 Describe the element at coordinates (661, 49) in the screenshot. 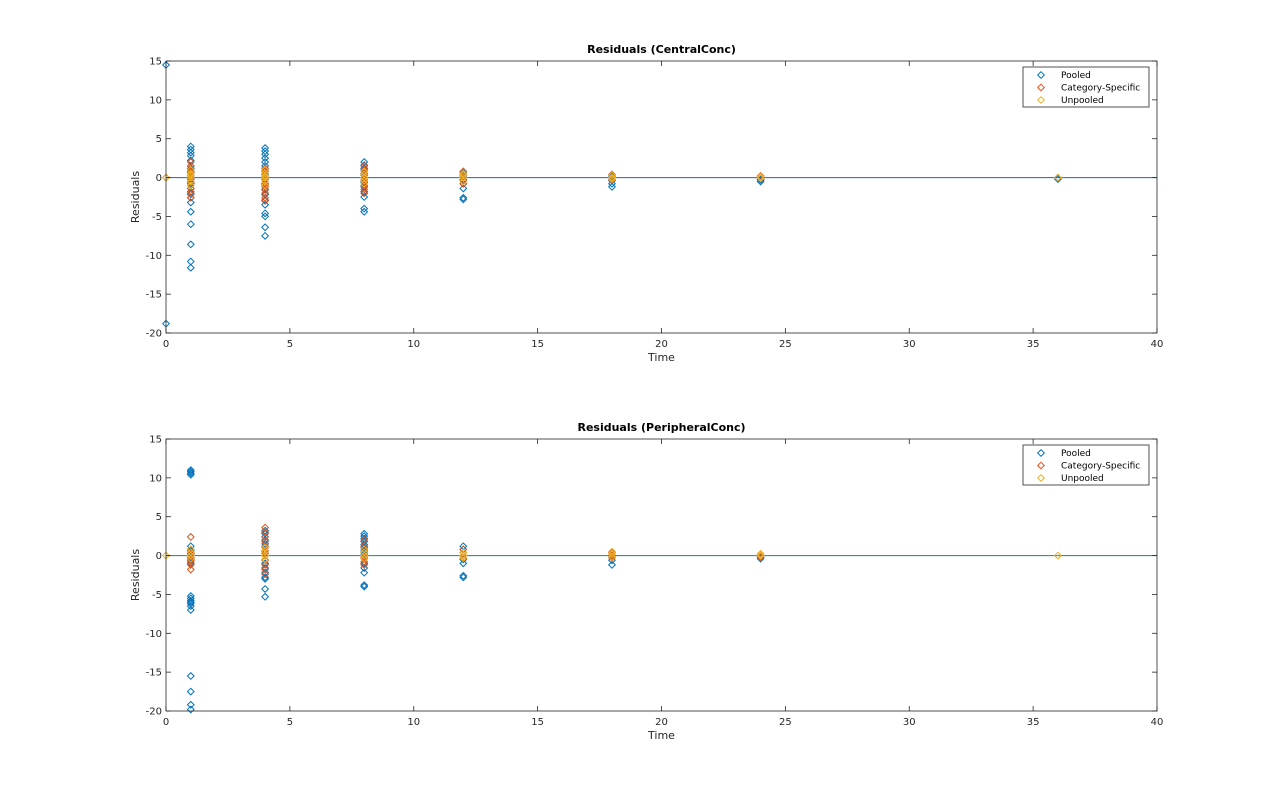

I see `chart-title: Residuals (CentralConc)` at that location.